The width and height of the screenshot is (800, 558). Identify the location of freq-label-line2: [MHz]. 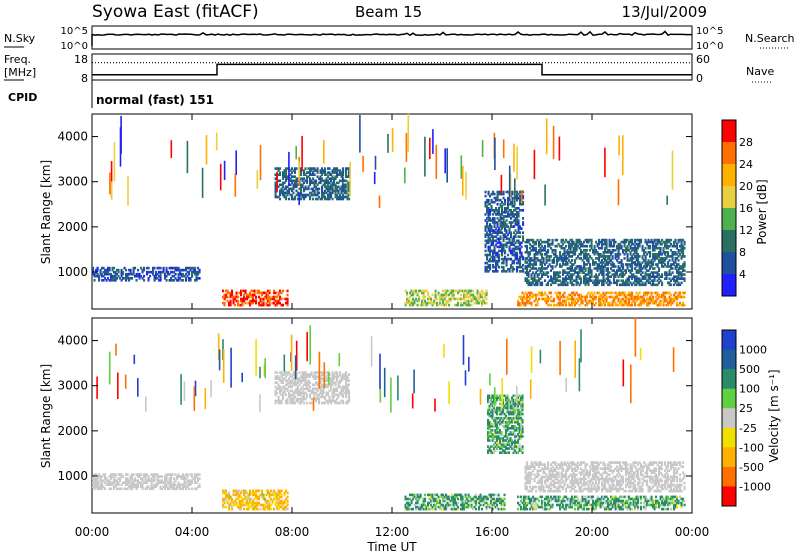
(20, 72).